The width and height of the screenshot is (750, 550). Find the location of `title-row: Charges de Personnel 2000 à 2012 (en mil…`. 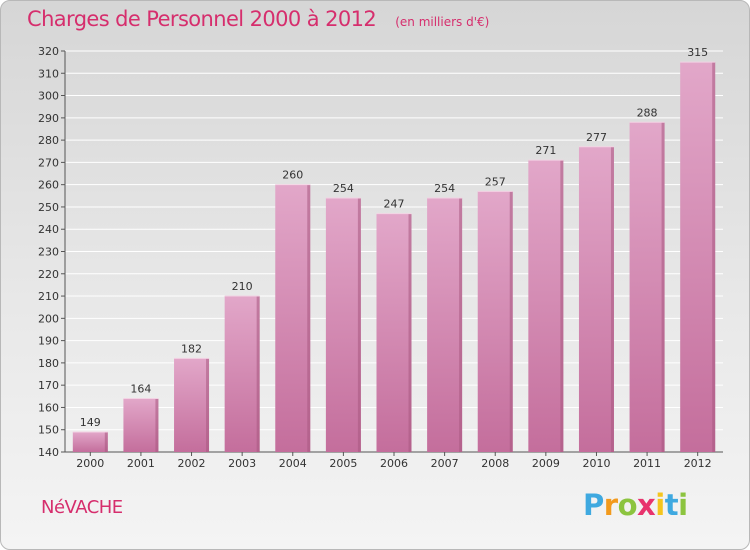

title-row: Charges de Personnel 2000 à 2012 (en mil… is located at coordinates (258, 19).